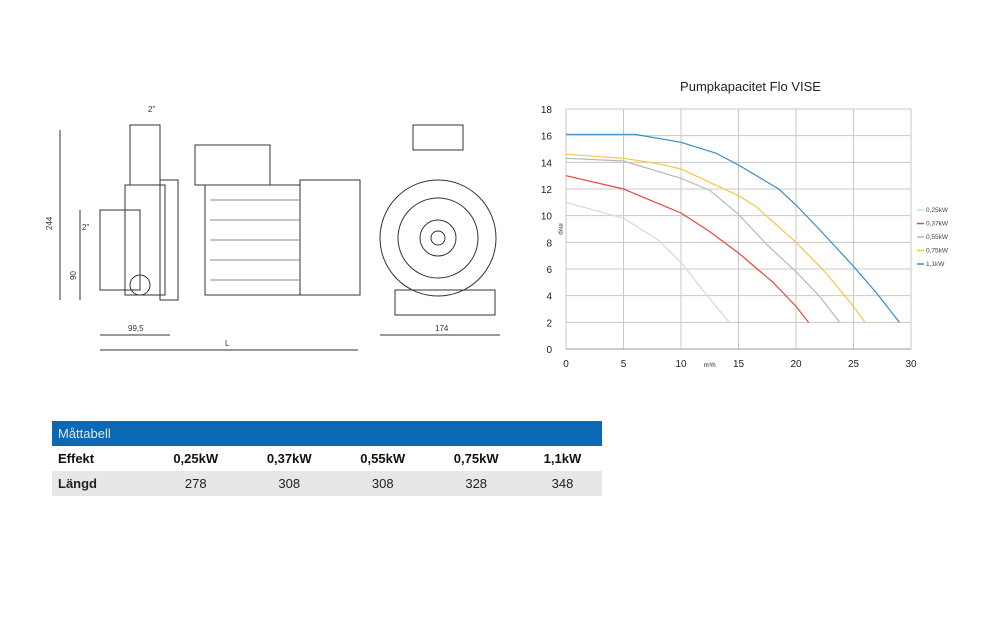 This screenshot has width=1000, height=640. I want to click on outlet-label: 2", so click(85, 227).